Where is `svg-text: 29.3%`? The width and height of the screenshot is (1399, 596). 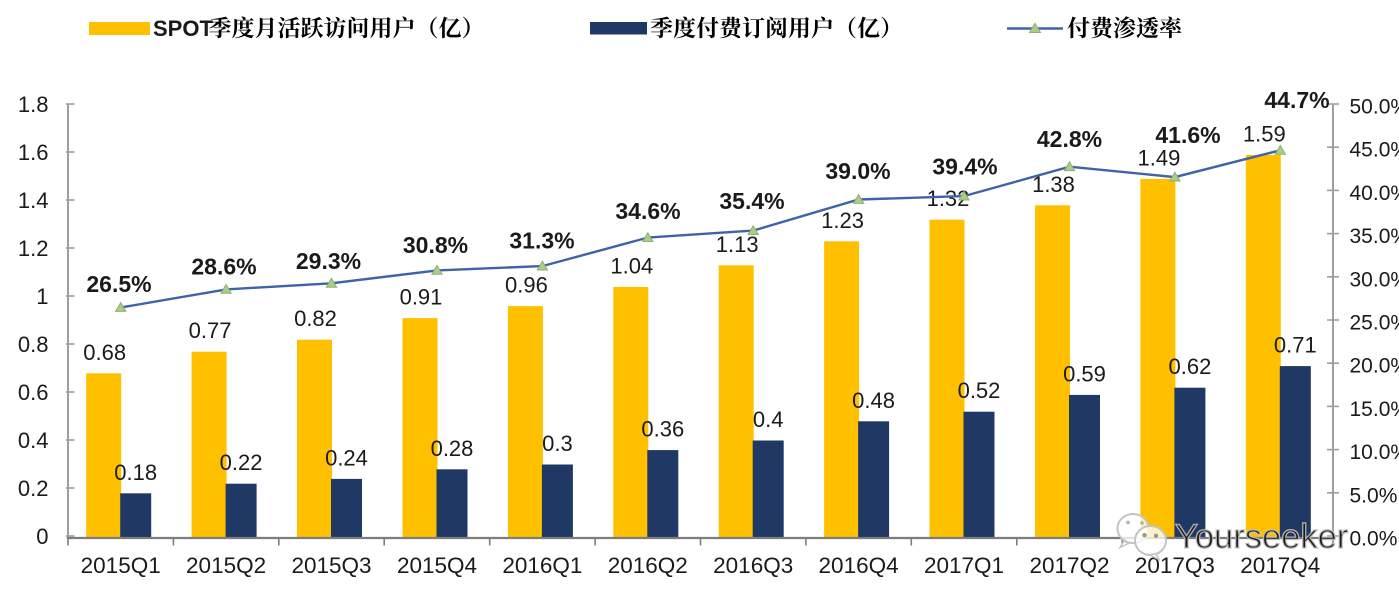 svg-text: 29.3% is located at coordinates (328, 261).